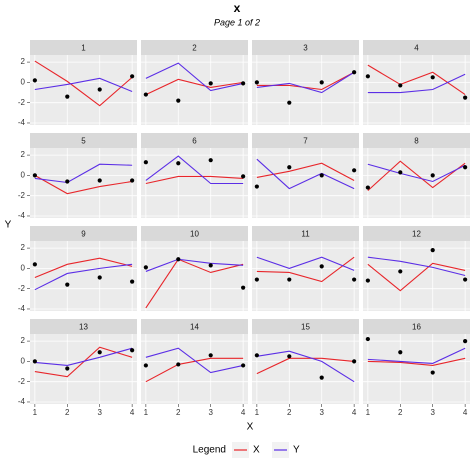  I want to click on x-axis-label: X, so click(250, 427).